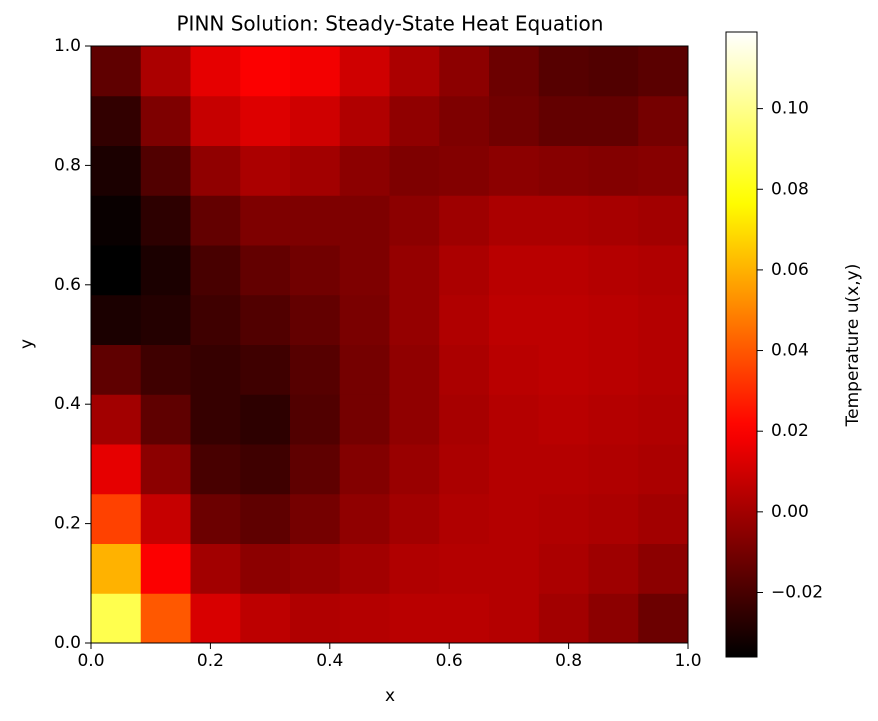  I want to click on y-tick-label: 0.0, so click(67, 643).